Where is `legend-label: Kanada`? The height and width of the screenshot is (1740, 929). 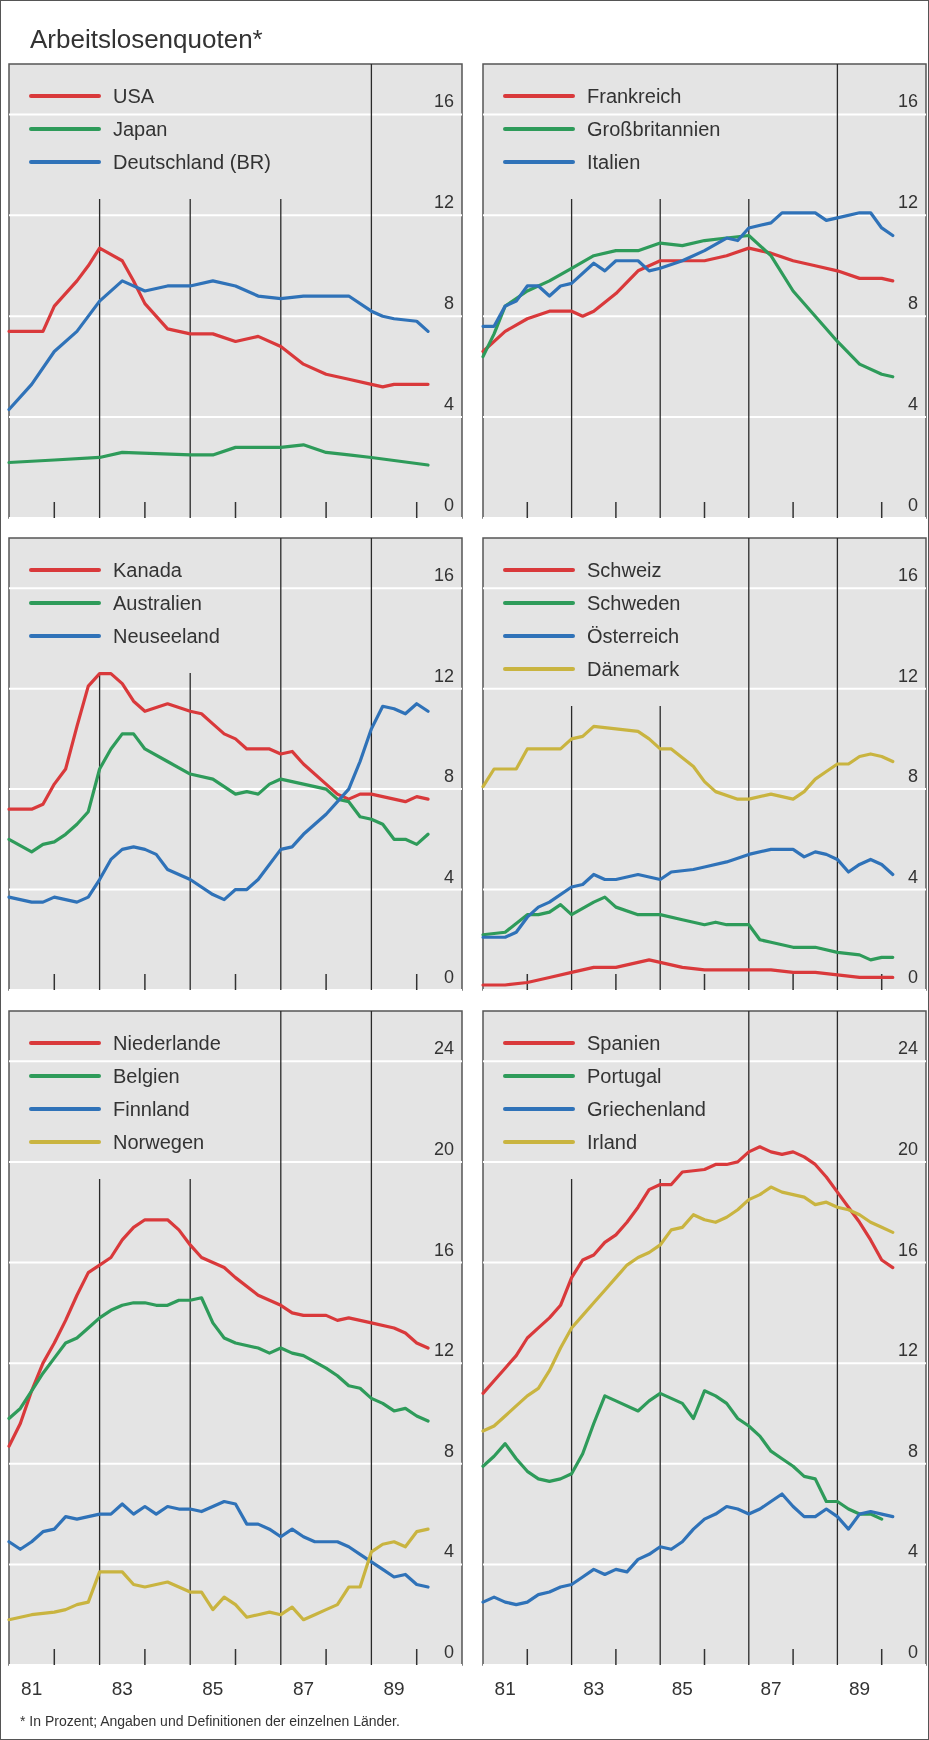
legend-label: Kanada is located at coordinates (147, 569).